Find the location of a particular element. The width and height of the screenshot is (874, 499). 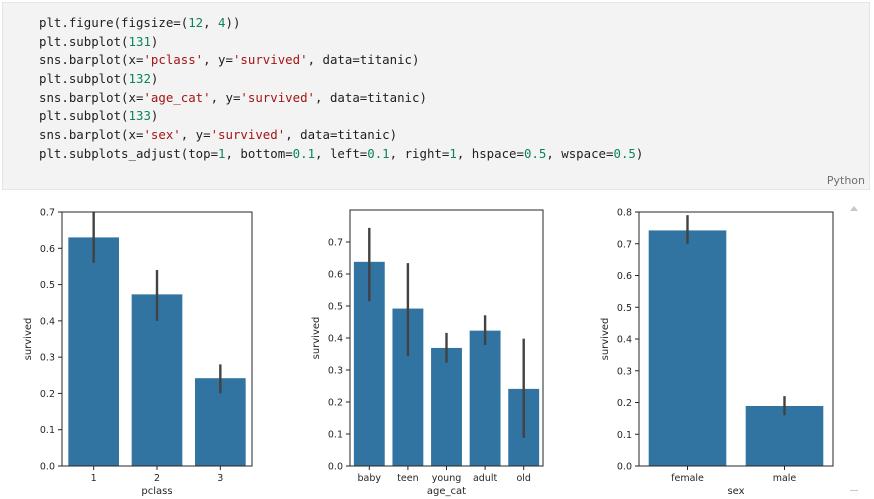

x-tick-label: teen is located at coordinates (407, 478).